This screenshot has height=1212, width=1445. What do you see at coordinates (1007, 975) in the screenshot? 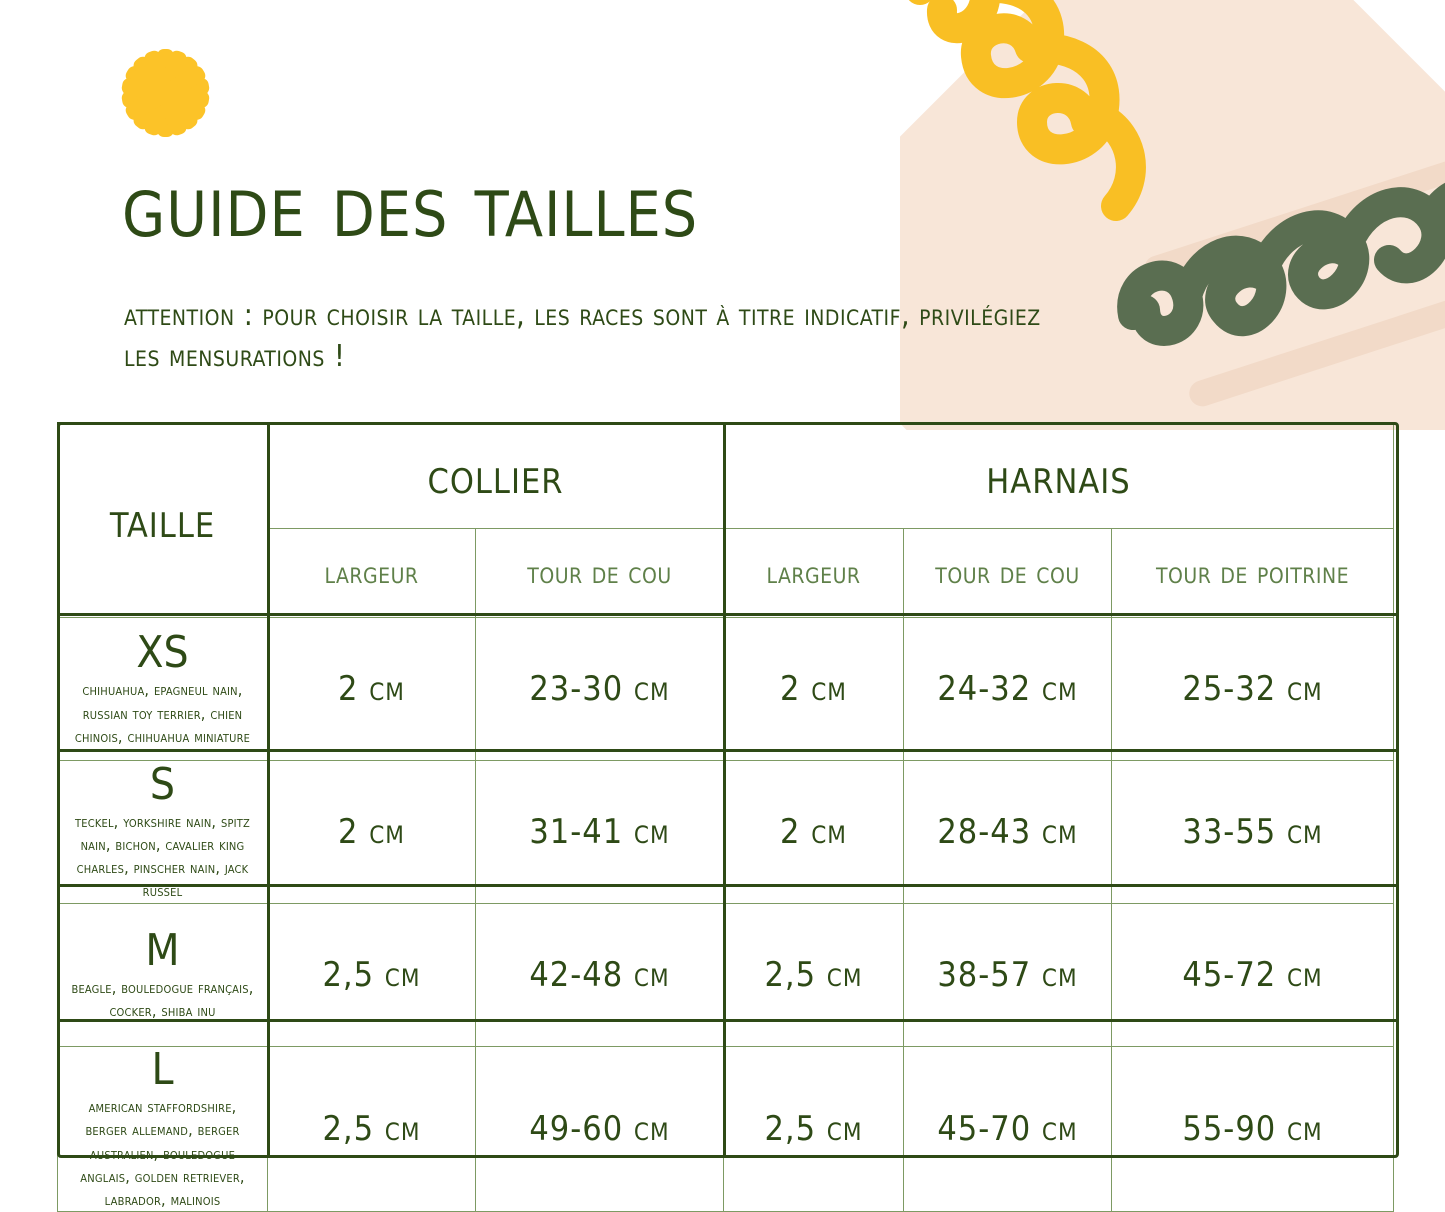
I see `cell-harnais-tour-de-cou: 38-57 cm` at bounding box center [1007, 975].